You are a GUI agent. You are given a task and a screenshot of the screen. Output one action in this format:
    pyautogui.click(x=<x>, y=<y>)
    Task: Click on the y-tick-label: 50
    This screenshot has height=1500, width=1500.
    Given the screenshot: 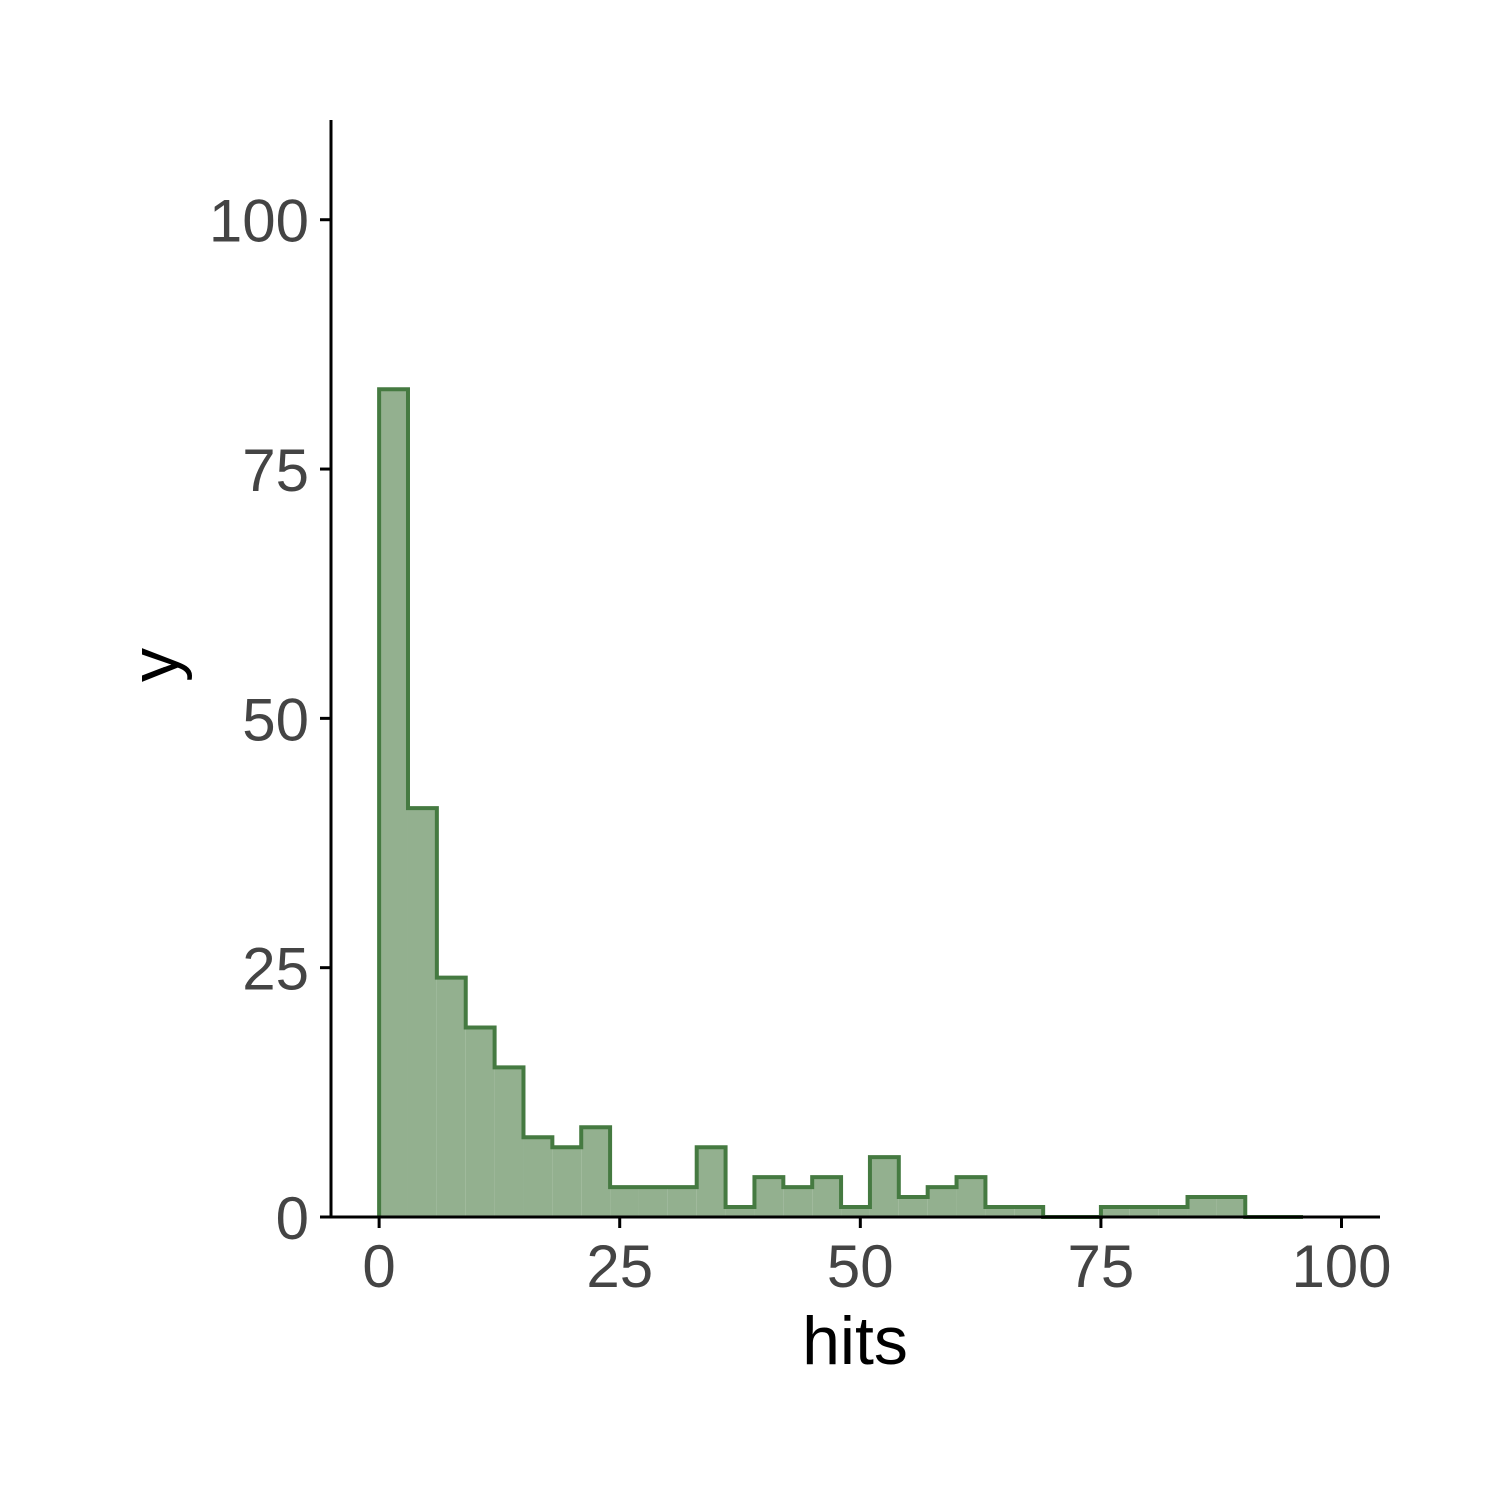 What is the action you would take?
    pyautogui.click(x=275, y=719)
    